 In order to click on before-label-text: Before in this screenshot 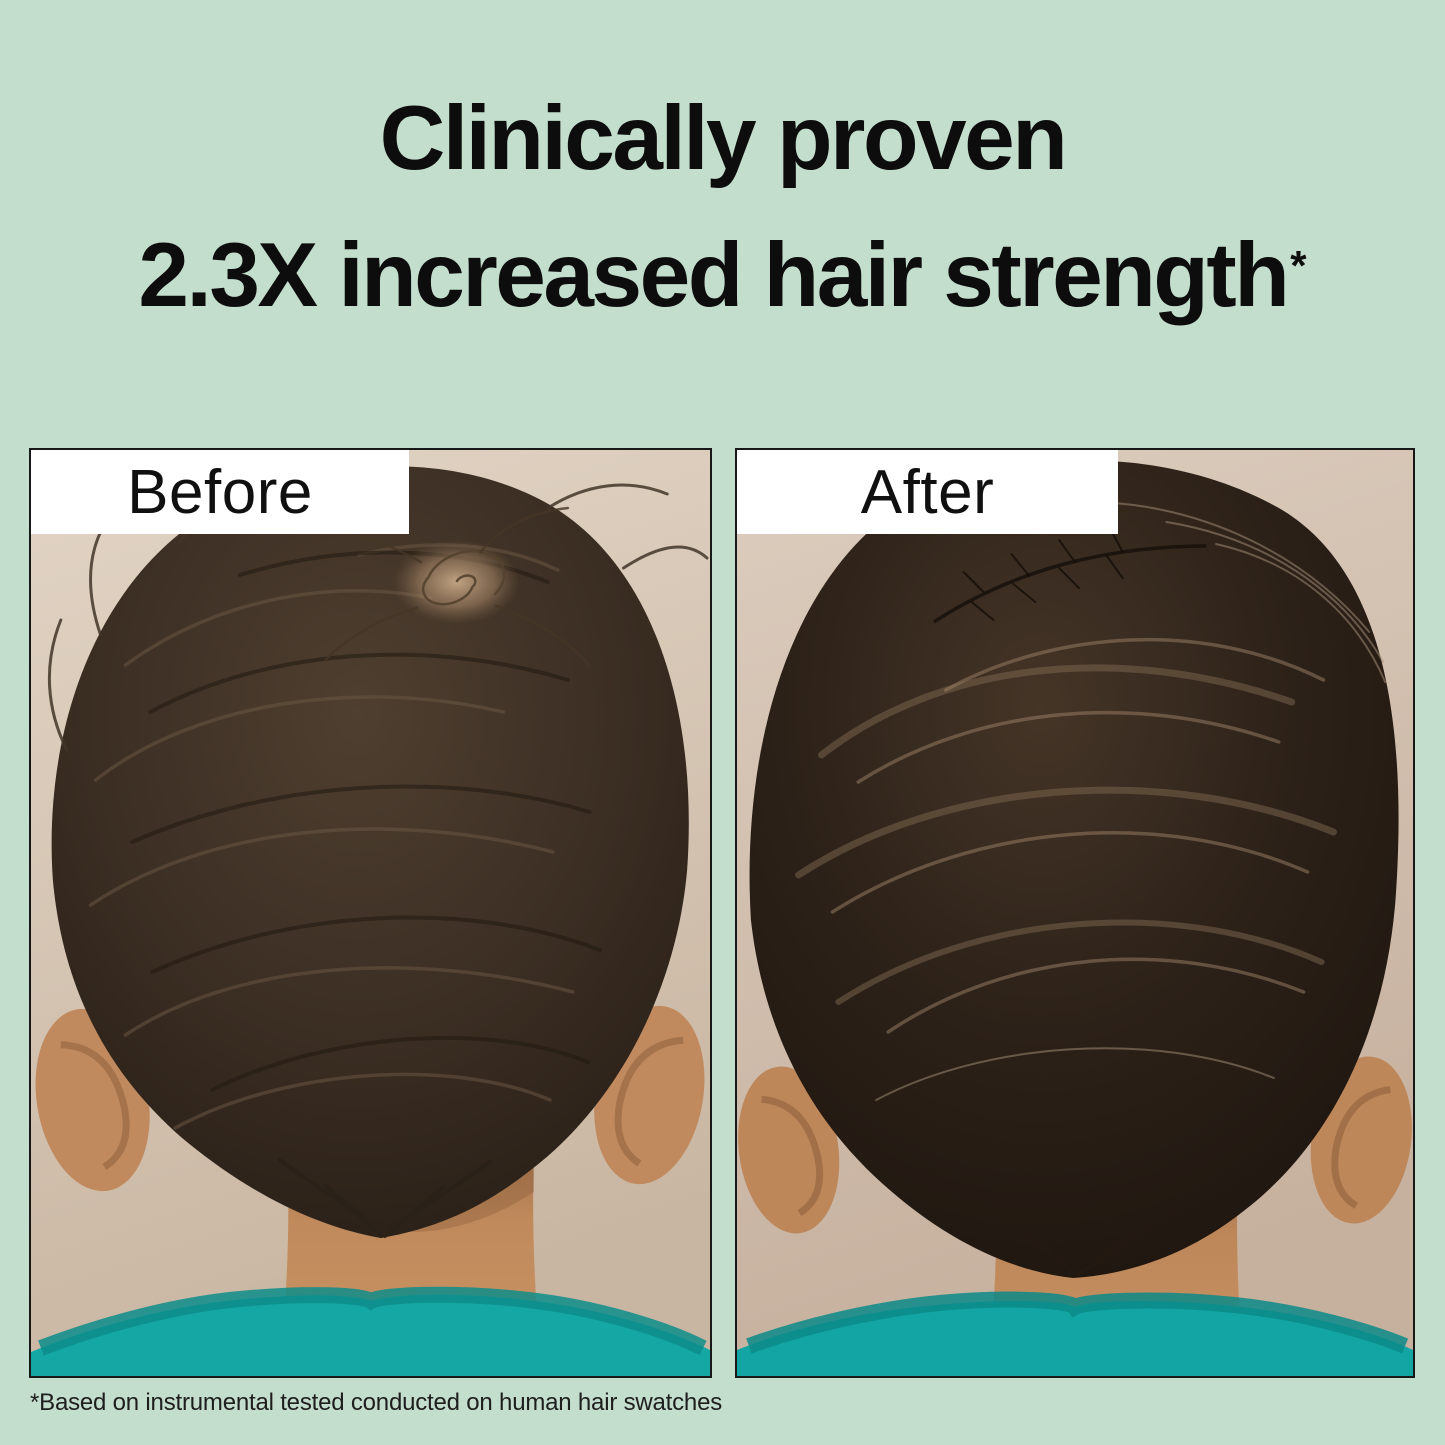, I will do `click(220, 492)`.